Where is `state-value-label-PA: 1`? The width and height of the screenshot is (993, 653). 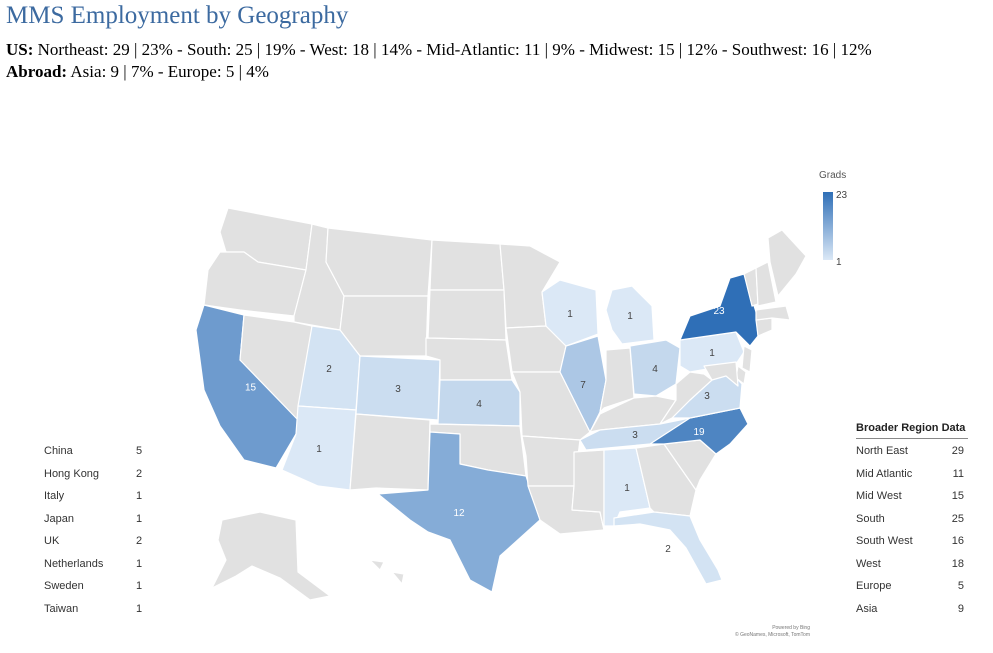
state-value-label-PA: 1 is located at coordinates (712, 353).